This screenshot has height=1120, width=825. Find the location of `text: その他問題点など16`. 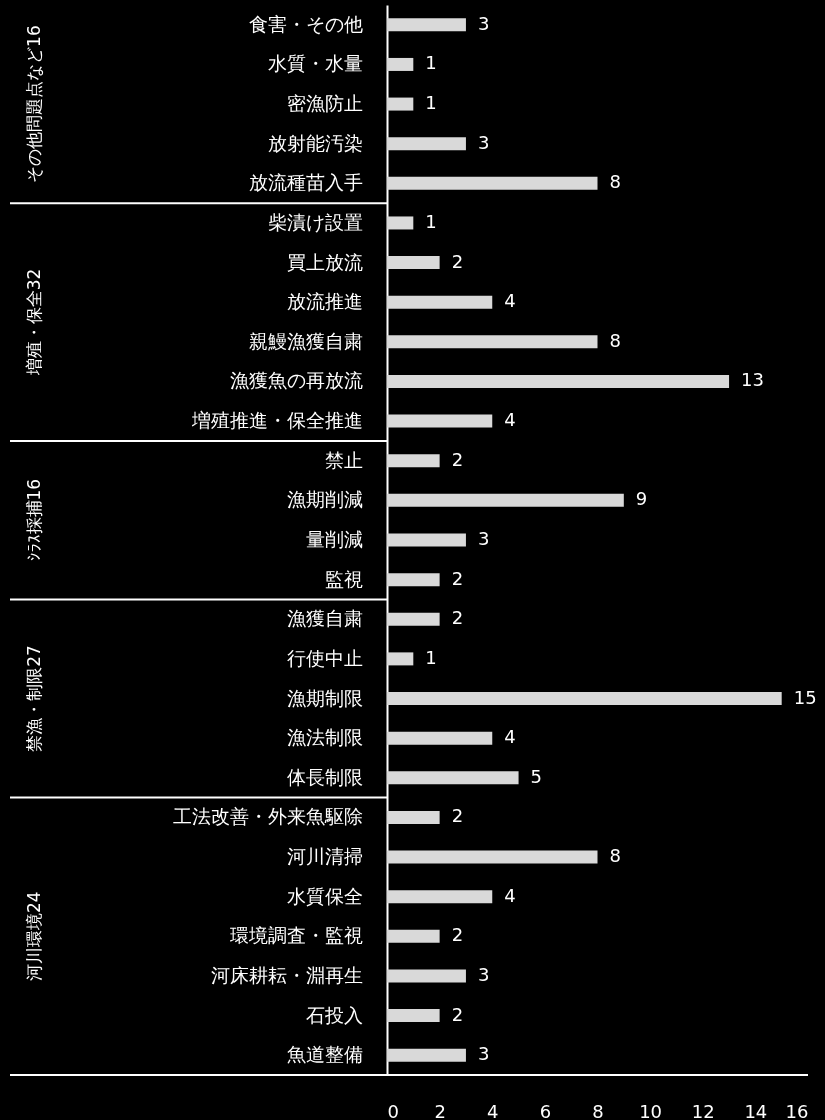

text: その他問題点など16 is located at coordinates (34, 104).